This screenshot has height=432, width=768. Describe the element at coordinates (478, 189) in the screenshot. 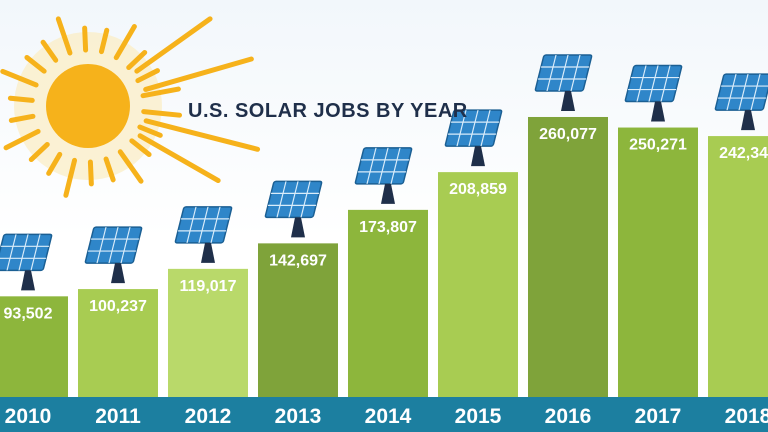

I see `bar-value-label: 208,859` at that location.